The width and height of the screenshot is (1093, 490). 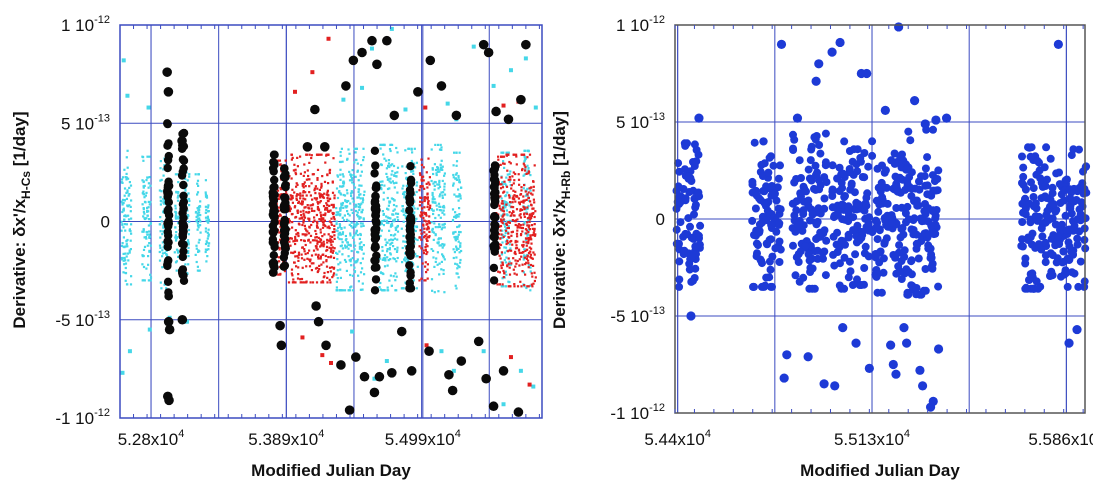 I want to click on chart-1-x-tick-label-2: 5.586x10⁴, so click(x=1060, y=438).